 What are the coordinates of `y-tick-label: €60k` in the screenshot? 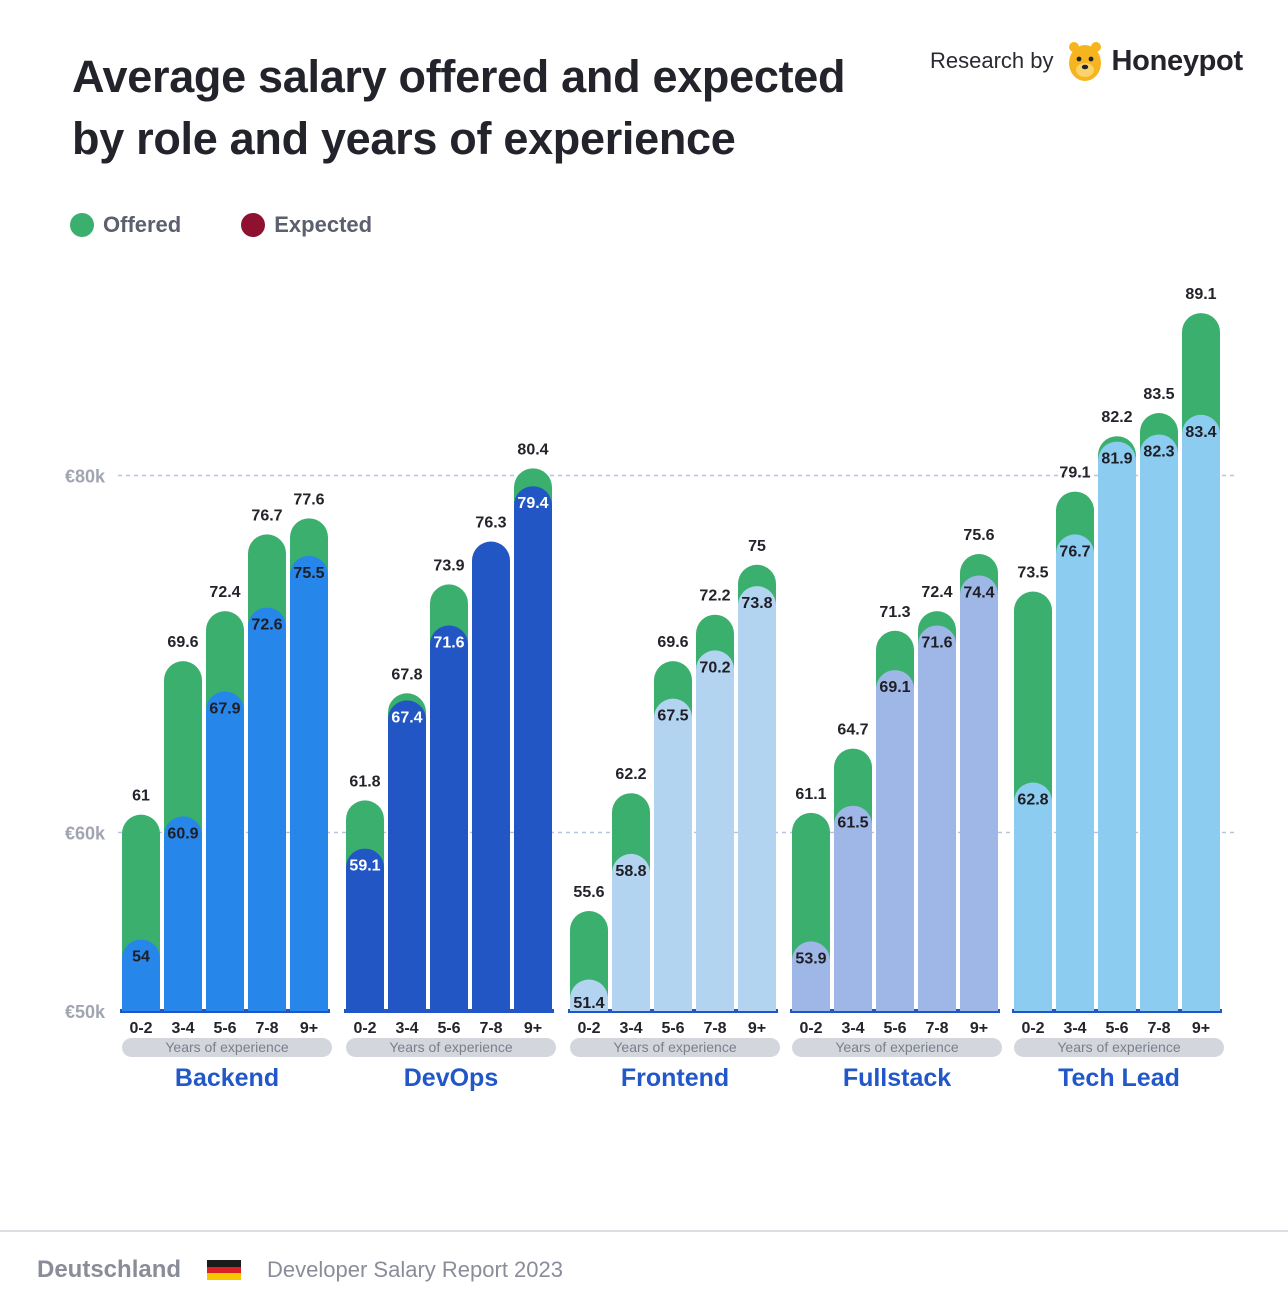 It's located at (85, 834).